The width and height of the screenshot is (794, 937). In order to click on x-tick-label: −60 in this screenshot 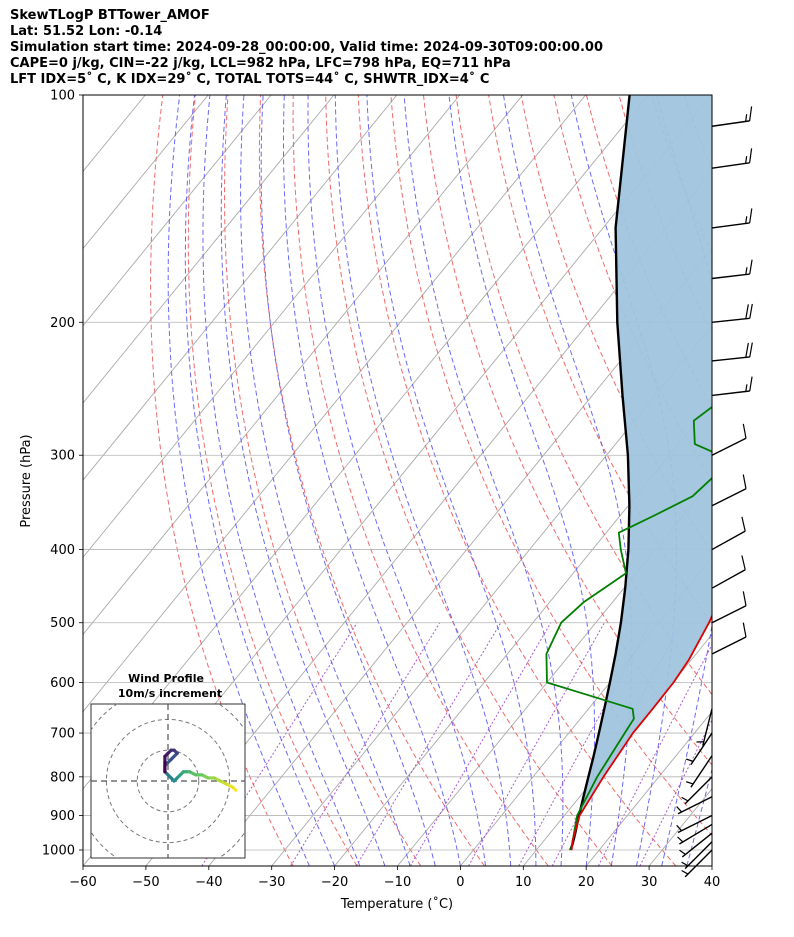, I will do `click(82, 882)`.